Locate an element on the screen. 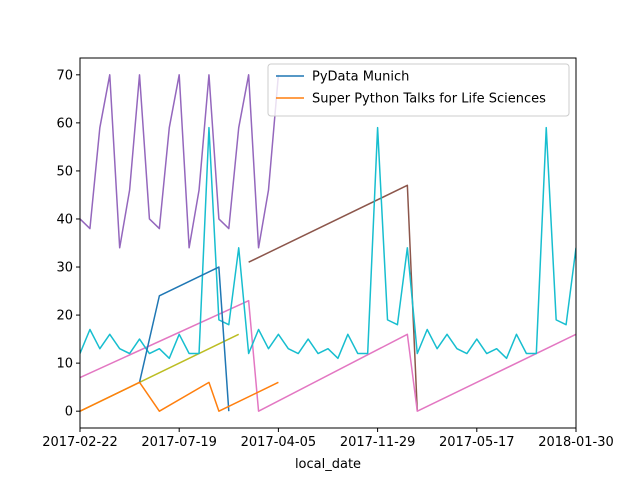 The image size is (640, 480). y-tick-label: 0 is located at coordinates (69, 412).